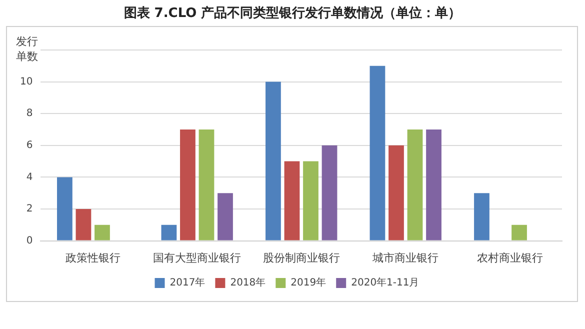 The height and width of the screenshot is (329, 585). Describe the element at coordinates (197, 257) in the screenshot. I see `x-tick-label: 国有大型商业银行` at that location.